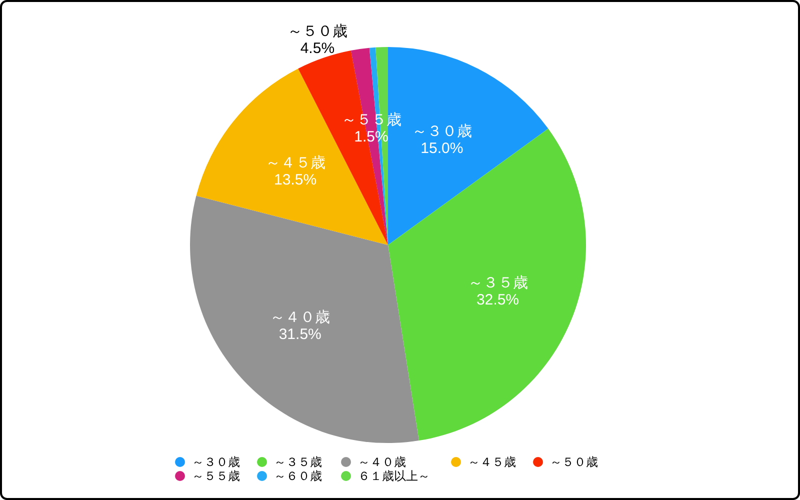  Describe the element at coordinates (574, 462) in the screenshot. I see `legend-label: ～５０歳` at that location.